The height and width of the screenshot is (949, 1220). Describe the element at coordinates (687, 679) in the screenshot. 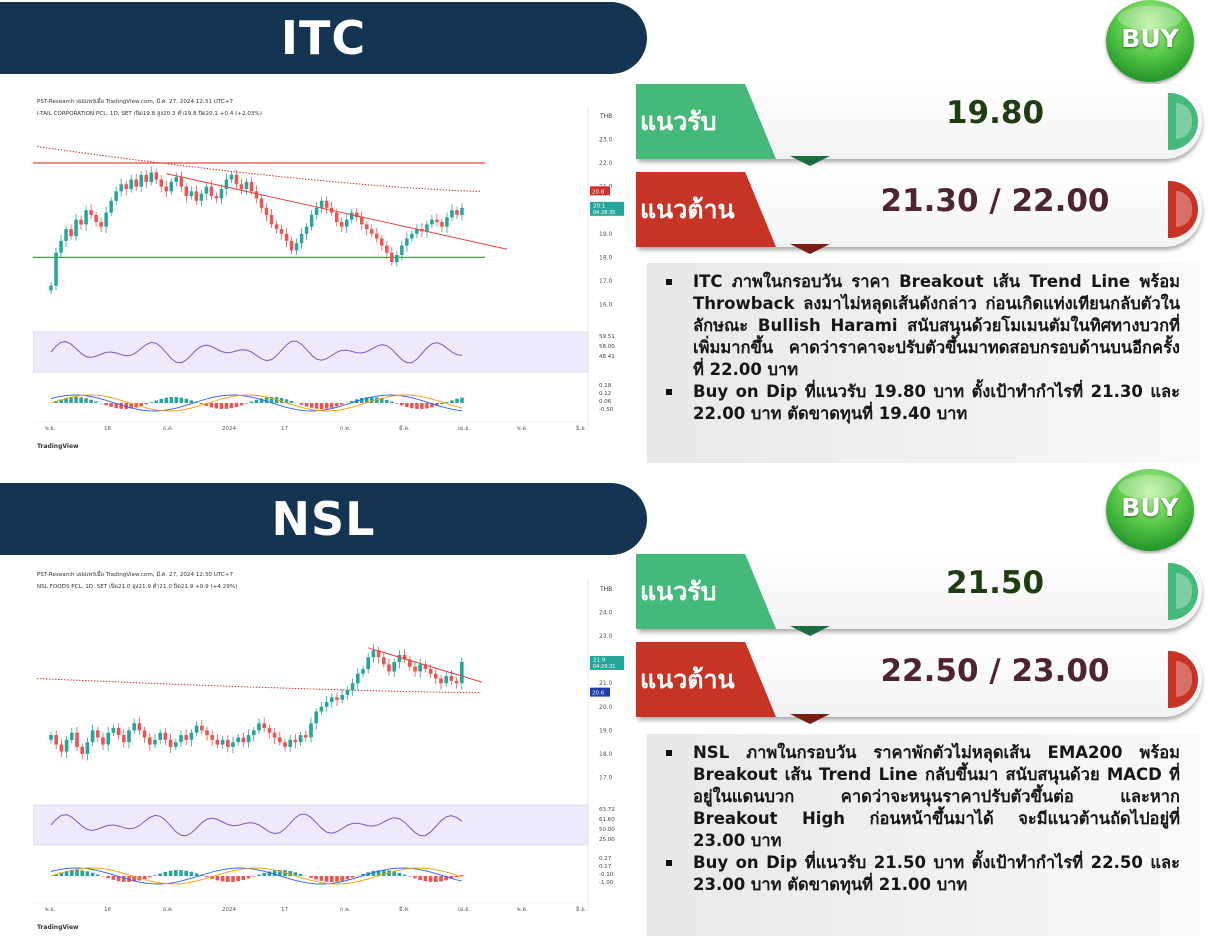

I see `resistance-label: แนวต้าน` at that location.